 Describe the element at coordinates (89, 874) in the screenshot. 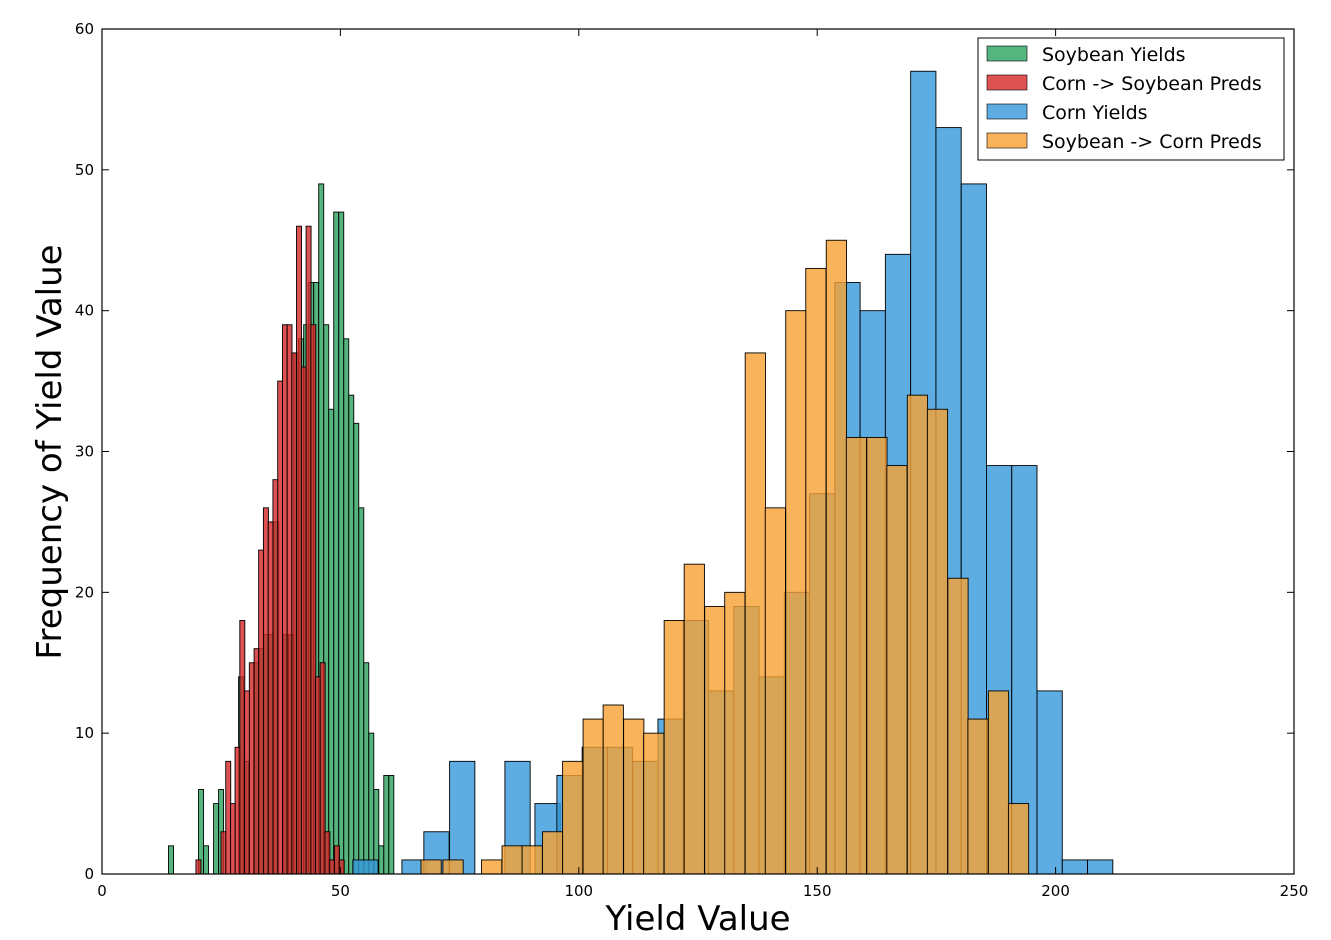

I see `y-tick-label-0: 0` at that location.